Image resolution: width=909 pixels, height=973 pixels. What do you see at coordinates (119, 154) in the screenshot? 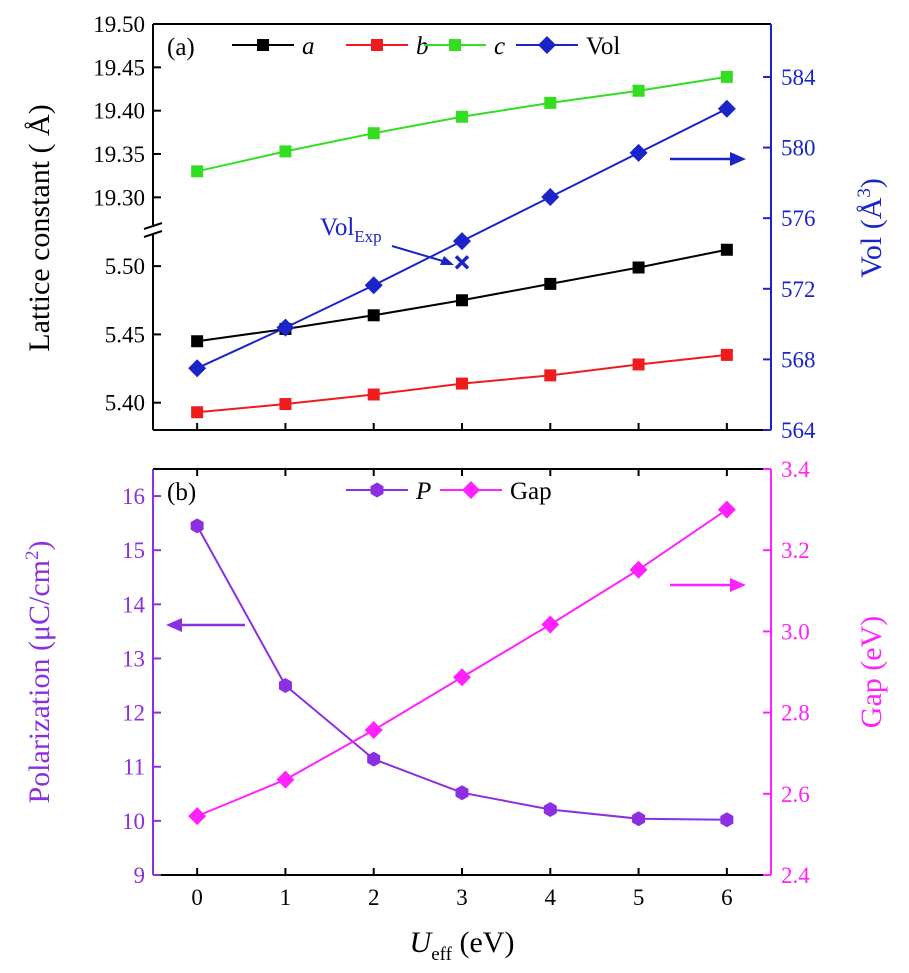
I see `y-left-tick-label: 19.35` at bounding box center [119, 154].